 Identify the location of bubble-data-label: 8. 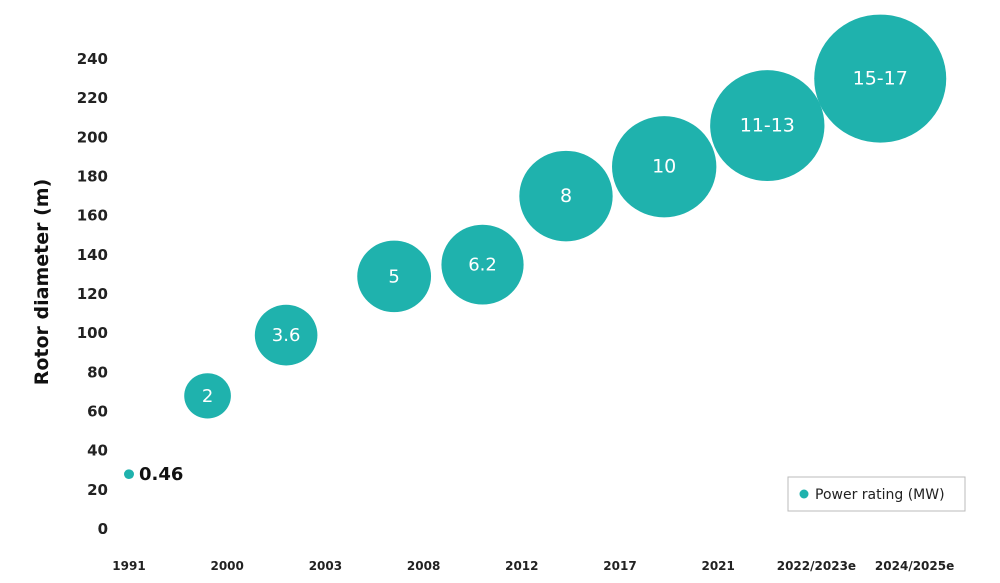
(566, 196).